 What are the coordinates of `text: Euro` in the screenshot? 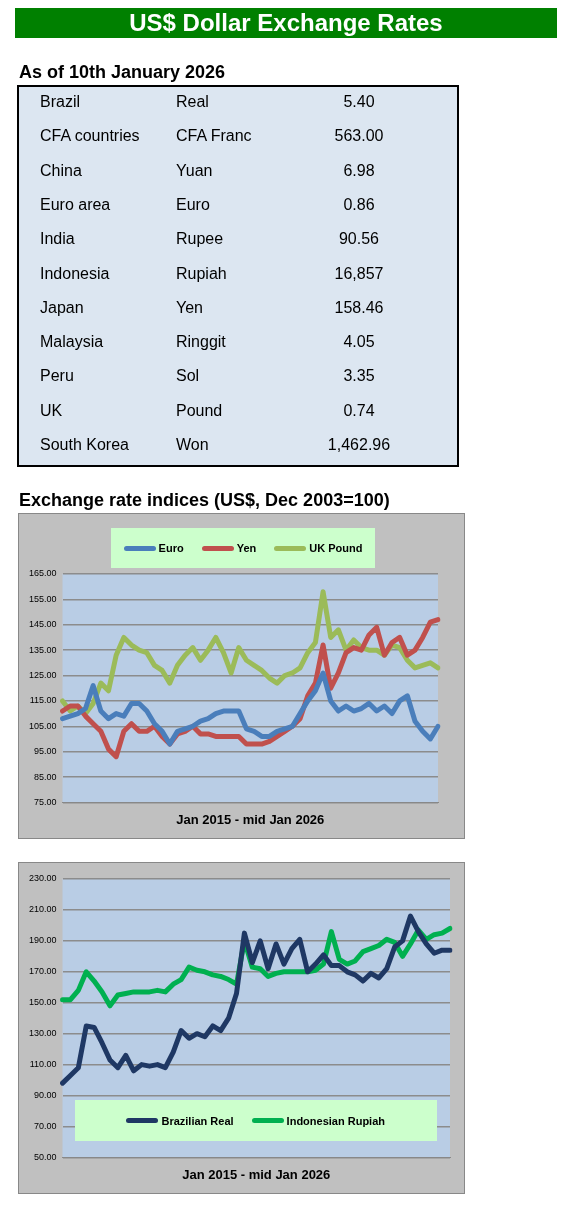 It's located at (193, 204).